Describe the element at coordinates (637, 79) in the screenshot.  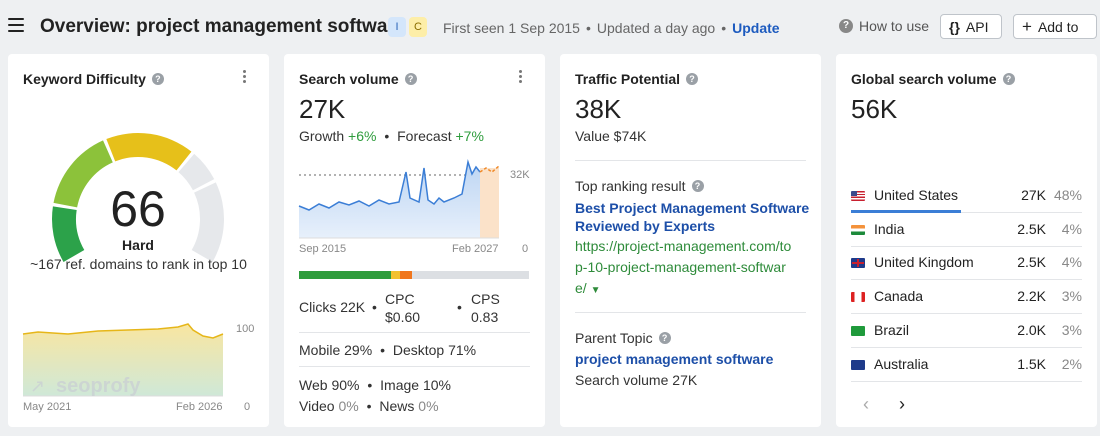
I see `tp-title: Traffic Potential ?` at that location.